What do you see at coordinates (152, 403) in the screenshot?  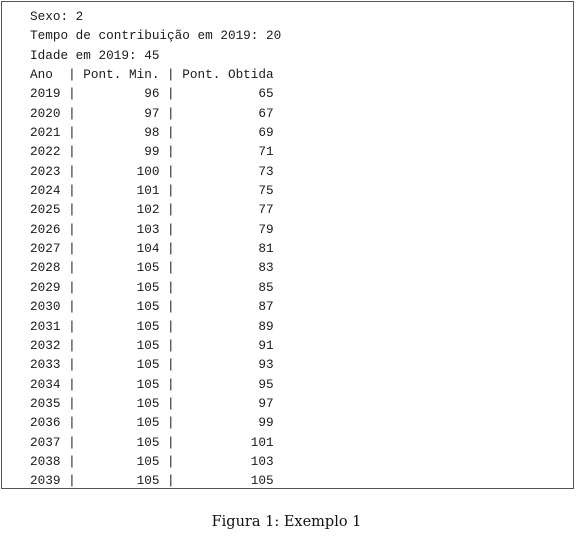 I see `table-row: 2035 | 105 | 97` at bounding box center [152, 403].